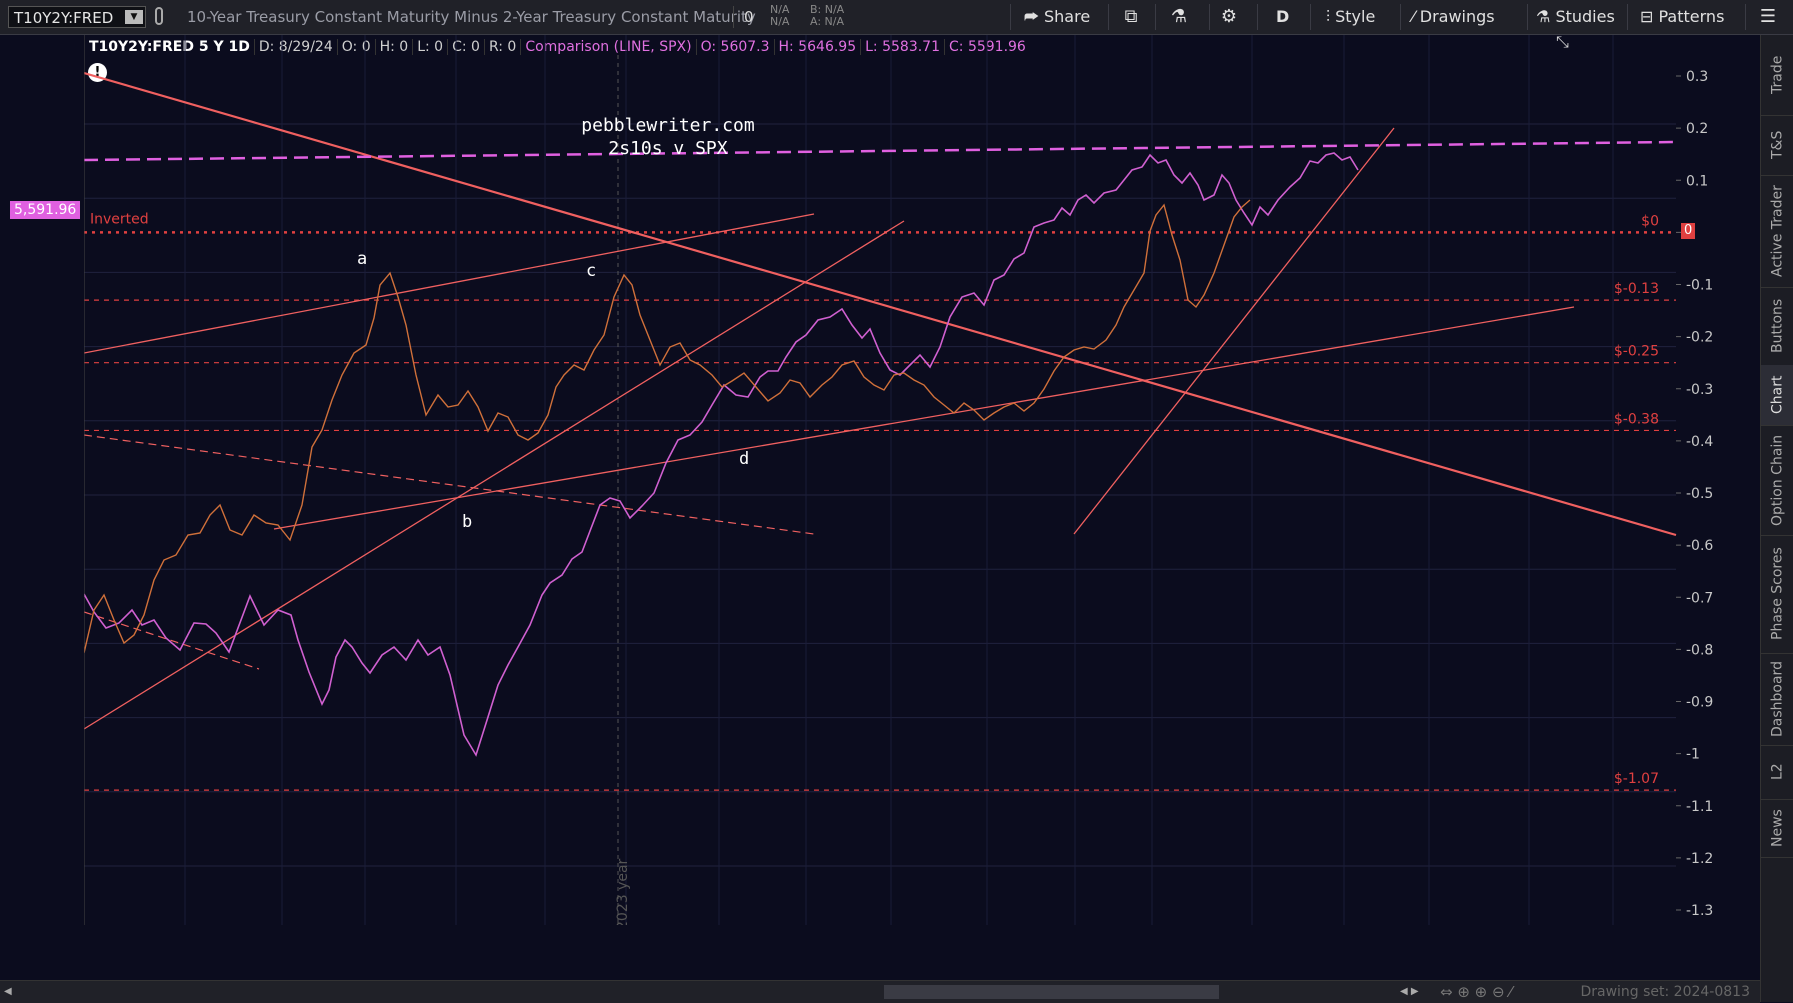  What do you see at coordinates (1699, 442) in the screenshot?
I see `right-axis-tick: -0.4` at bounding box center [1699, 442].